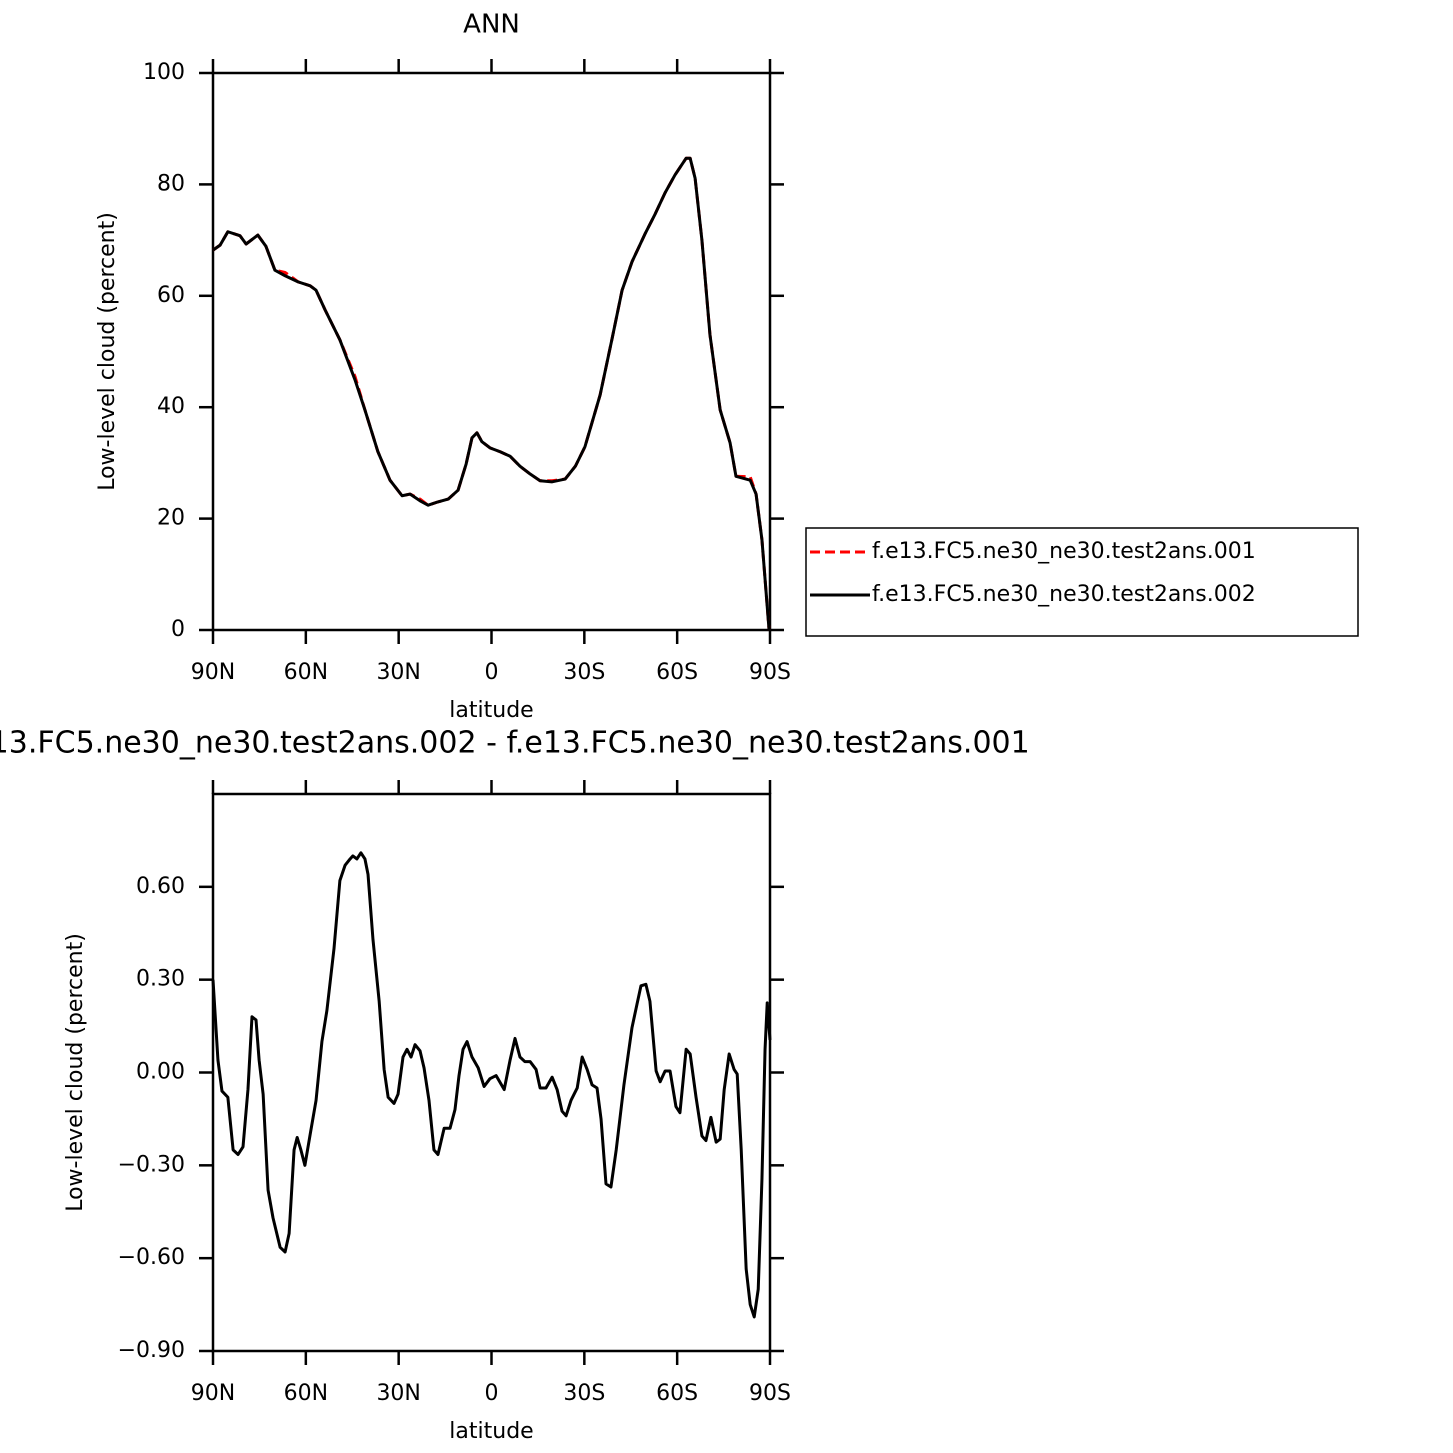 The image size is (1453, 1453). What do you see at coordinates (151, 1350) in the screenshot?
I see `y-tick-label: −0.90` at bounding box center [151, 1350].